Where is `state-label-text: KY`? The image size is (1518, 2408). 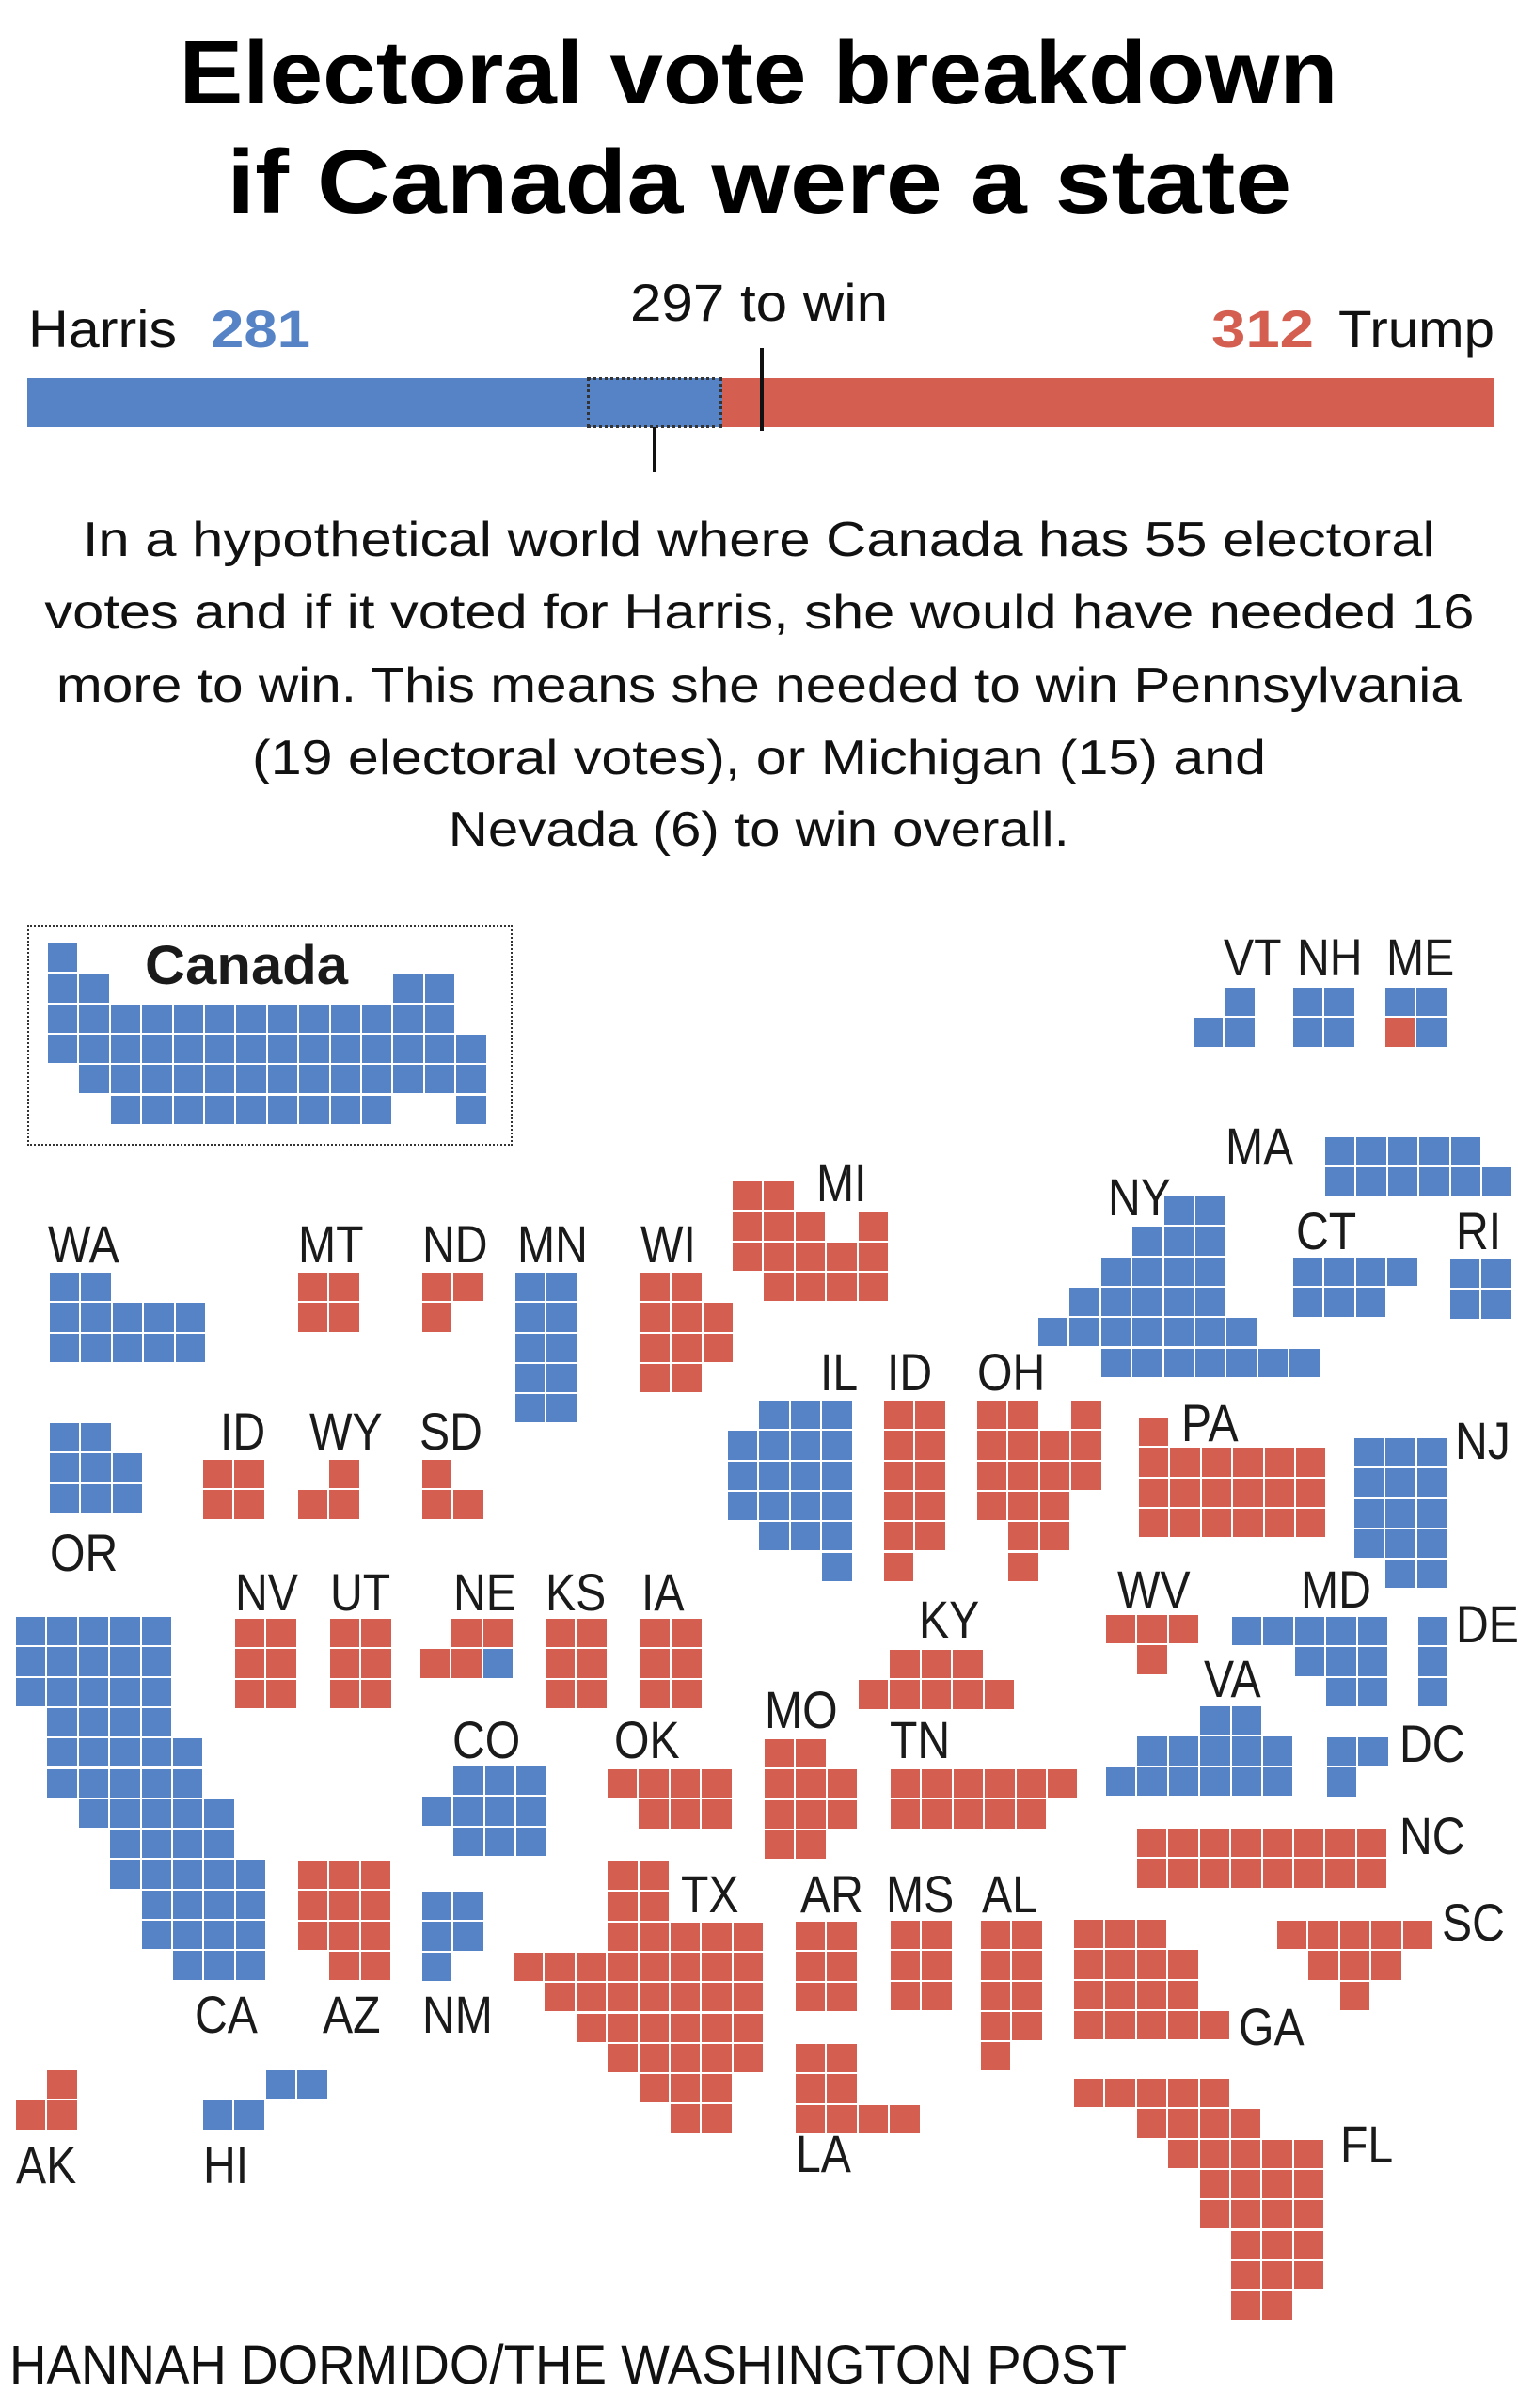
state-label-text: KY is located at coordinates (950, 1620).